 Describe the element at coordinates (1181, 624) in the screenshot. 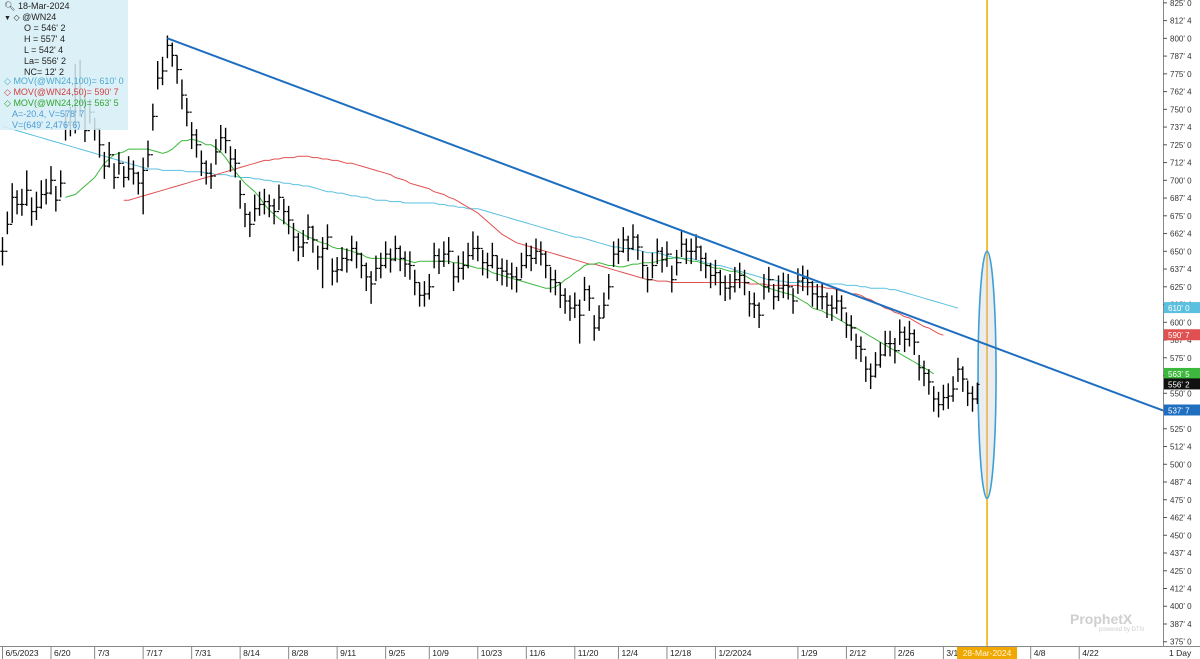

I see `y-tick-label: 387' 4` at that location.